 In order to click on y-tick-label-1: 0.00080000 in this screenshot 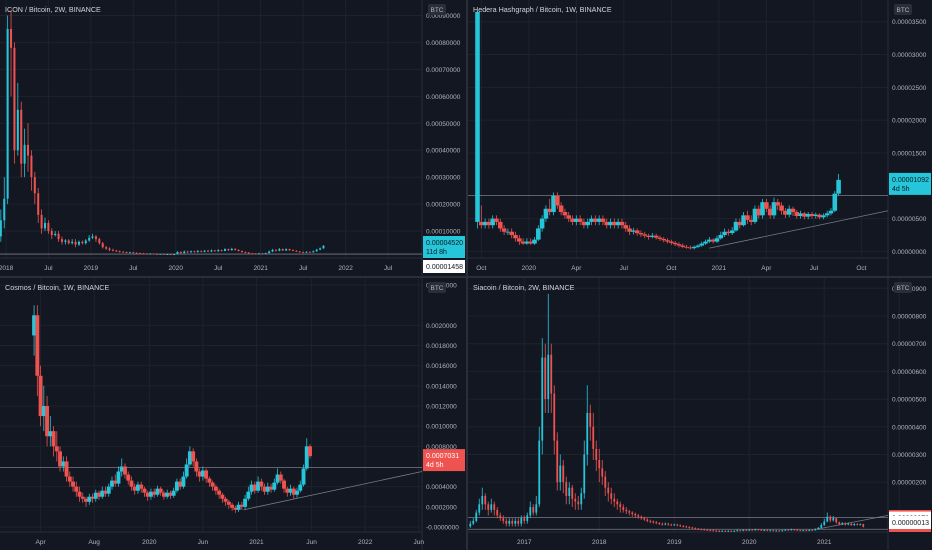, I will do `click(443, 43)`.